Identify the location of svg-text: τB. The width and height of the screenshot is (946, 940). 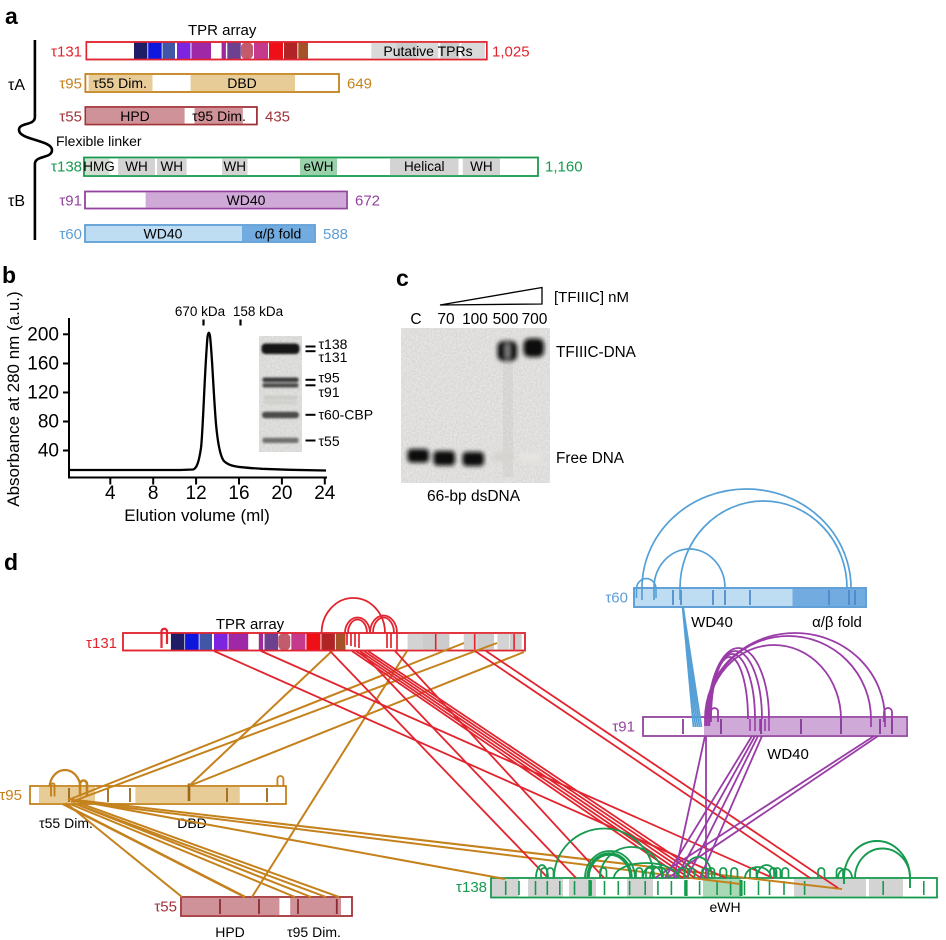
(16, 201).